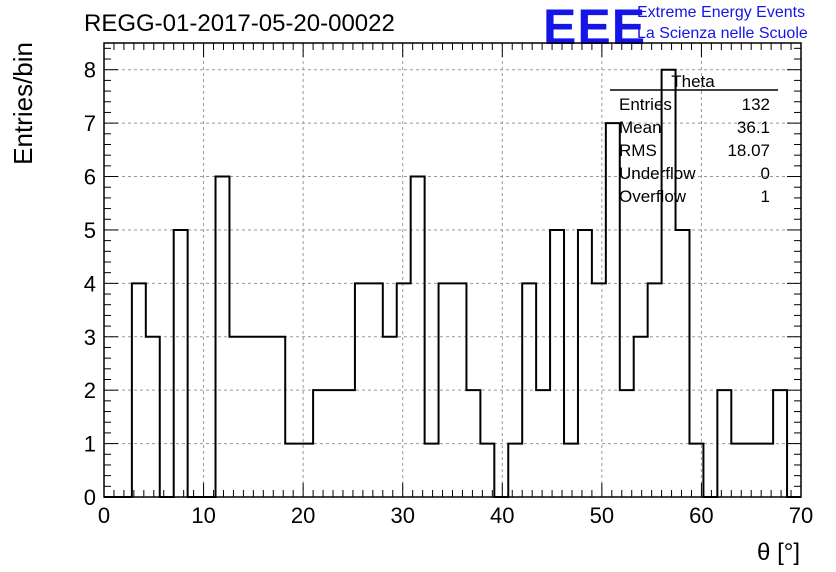  Describe the element at coordinates (90, 70) in the screenshot. I see `y-tick-label: 8` at that location.